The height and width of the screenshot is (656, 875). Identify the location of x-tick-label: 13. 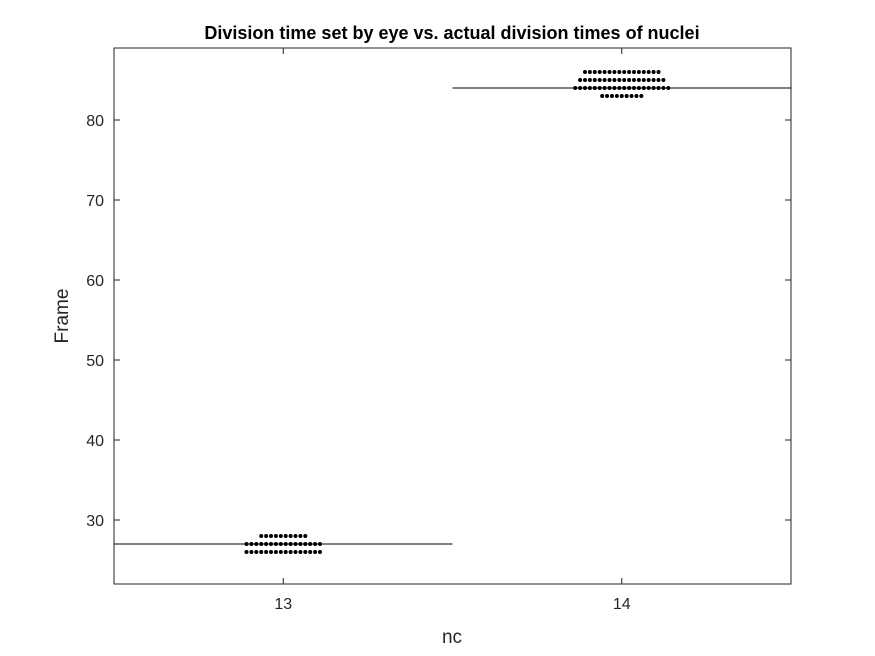
(283, 604).